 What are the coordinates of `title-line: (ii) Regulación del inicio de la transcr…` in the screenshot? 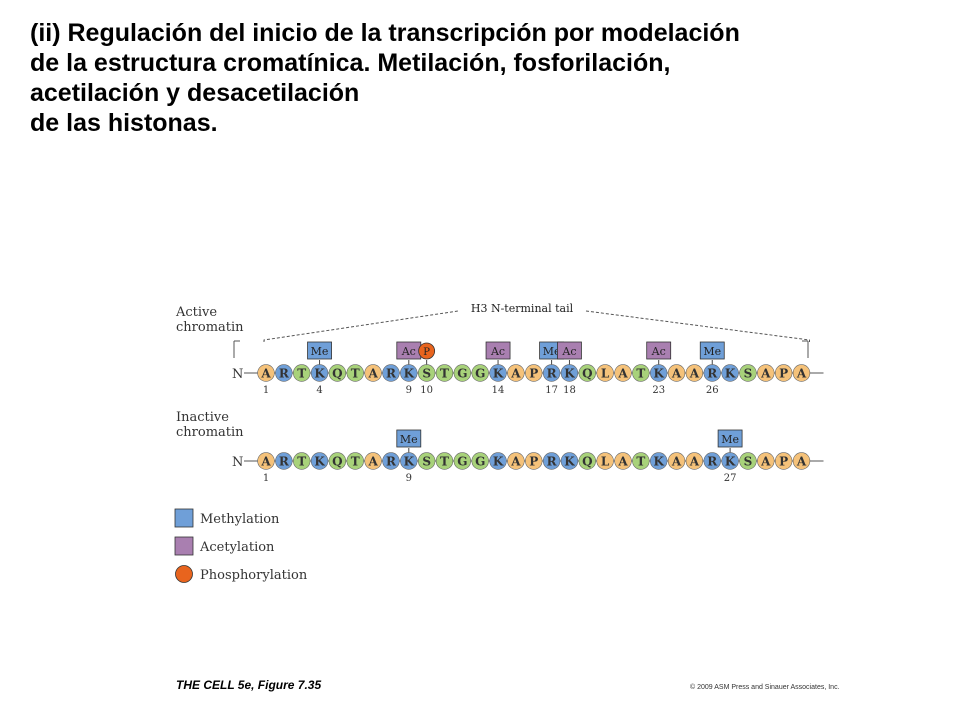 It's located at (385, 33).